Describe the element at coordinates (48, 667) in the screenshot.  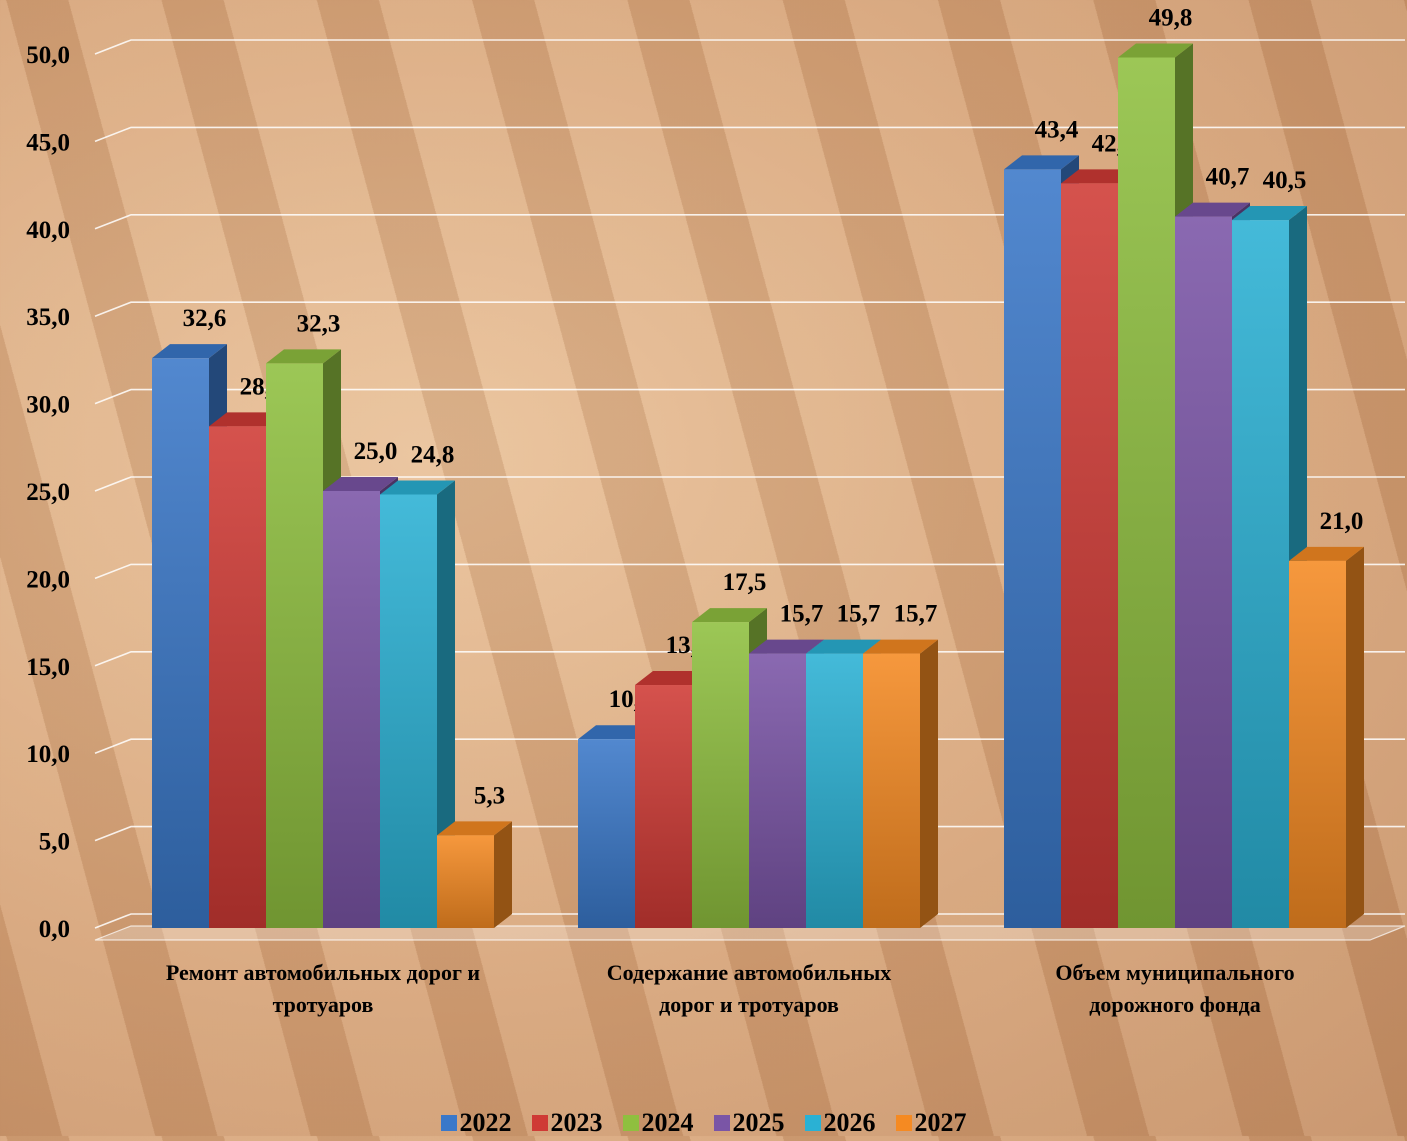
I see `y-tick-label: 15,0` at that location.